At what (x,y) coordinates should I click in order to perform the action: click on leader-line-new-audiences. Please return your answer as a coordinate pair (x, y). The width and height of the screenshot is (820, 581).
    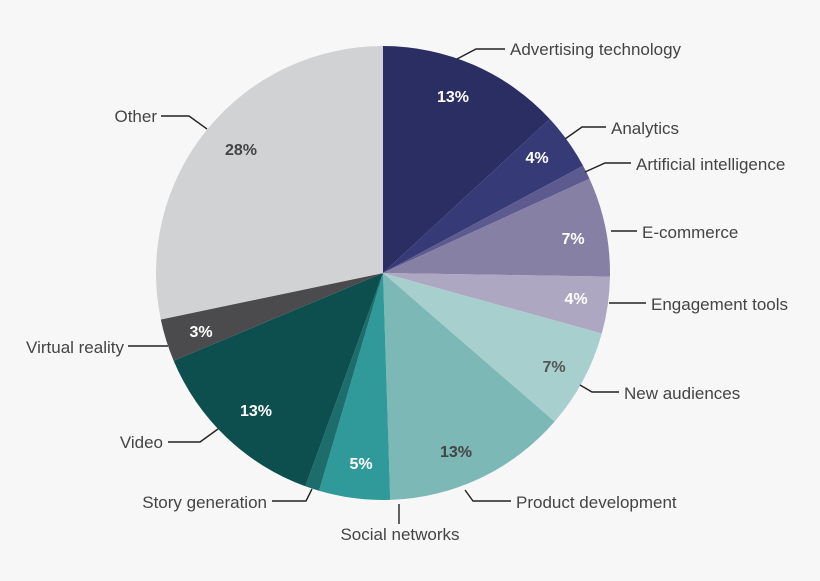
    Looking at the image, I should click on (599, 388).